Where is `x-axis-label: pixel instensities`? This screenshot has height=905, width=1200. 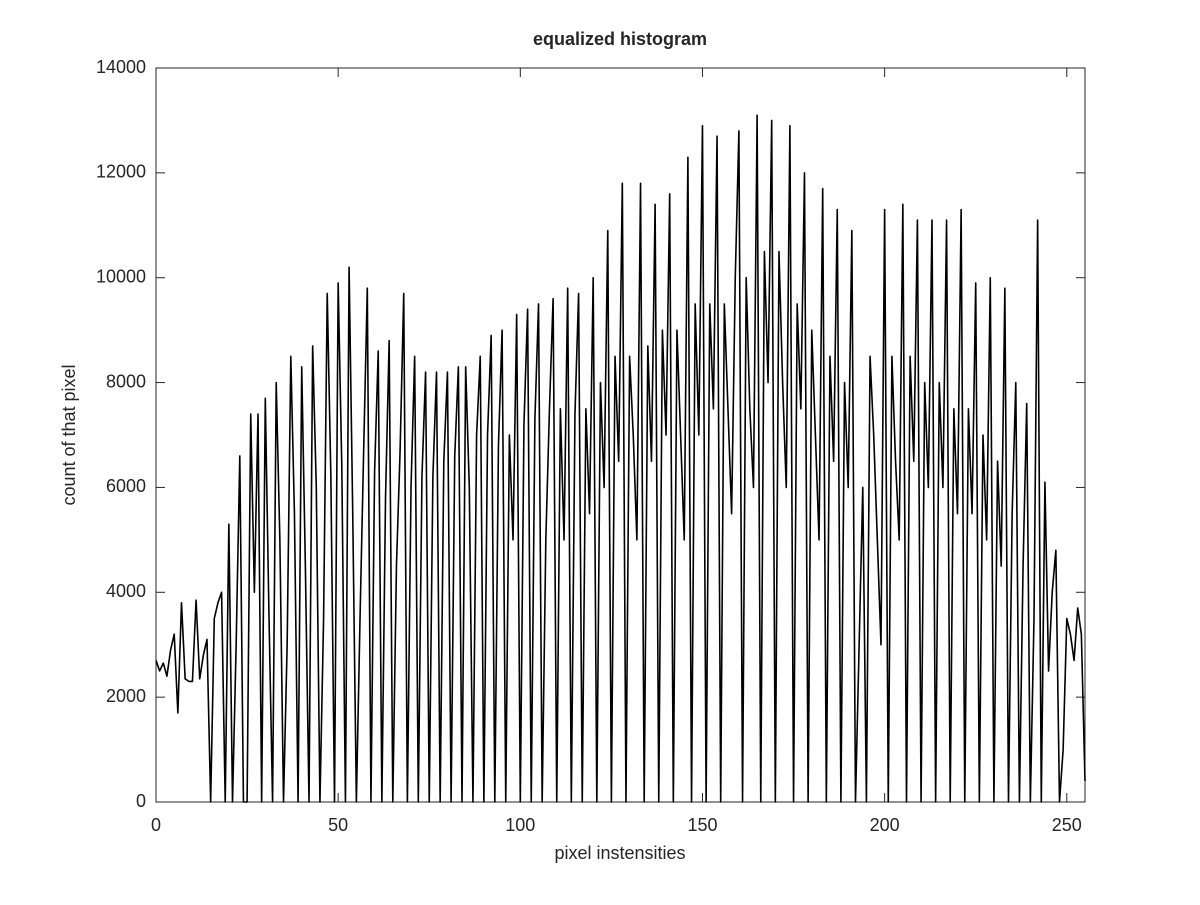 x-axis-label: pixel instensities is located at coordinates (619, 853).